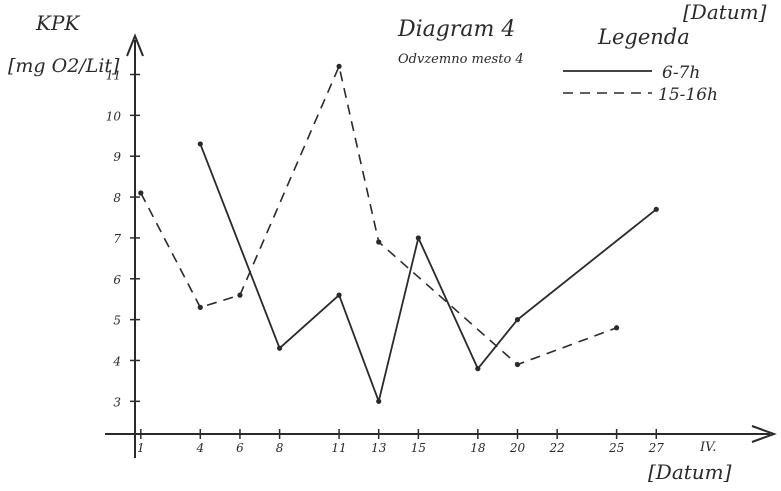 This screenshot has width=781, height=491. What do you see at coordinates (681, 73) in the screenshot?
I see `legend-label-solid: 6-7h` at bounding box center [681, 73].